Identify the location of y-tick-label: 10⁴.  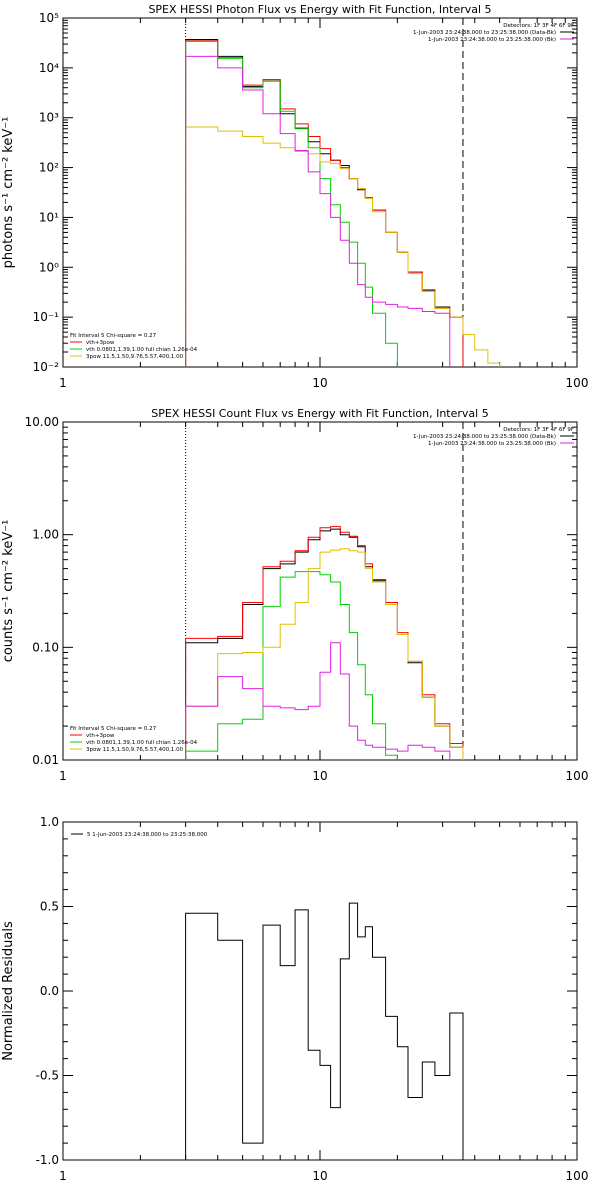
(49, 68).